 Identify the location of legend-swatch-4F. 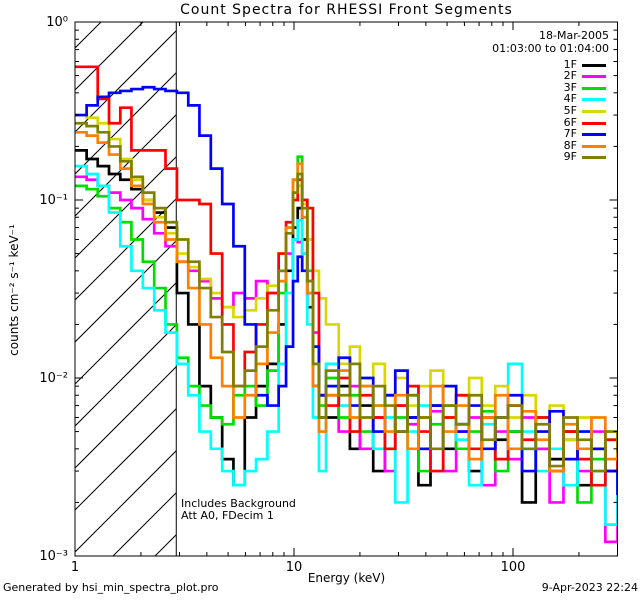
(594, 100).